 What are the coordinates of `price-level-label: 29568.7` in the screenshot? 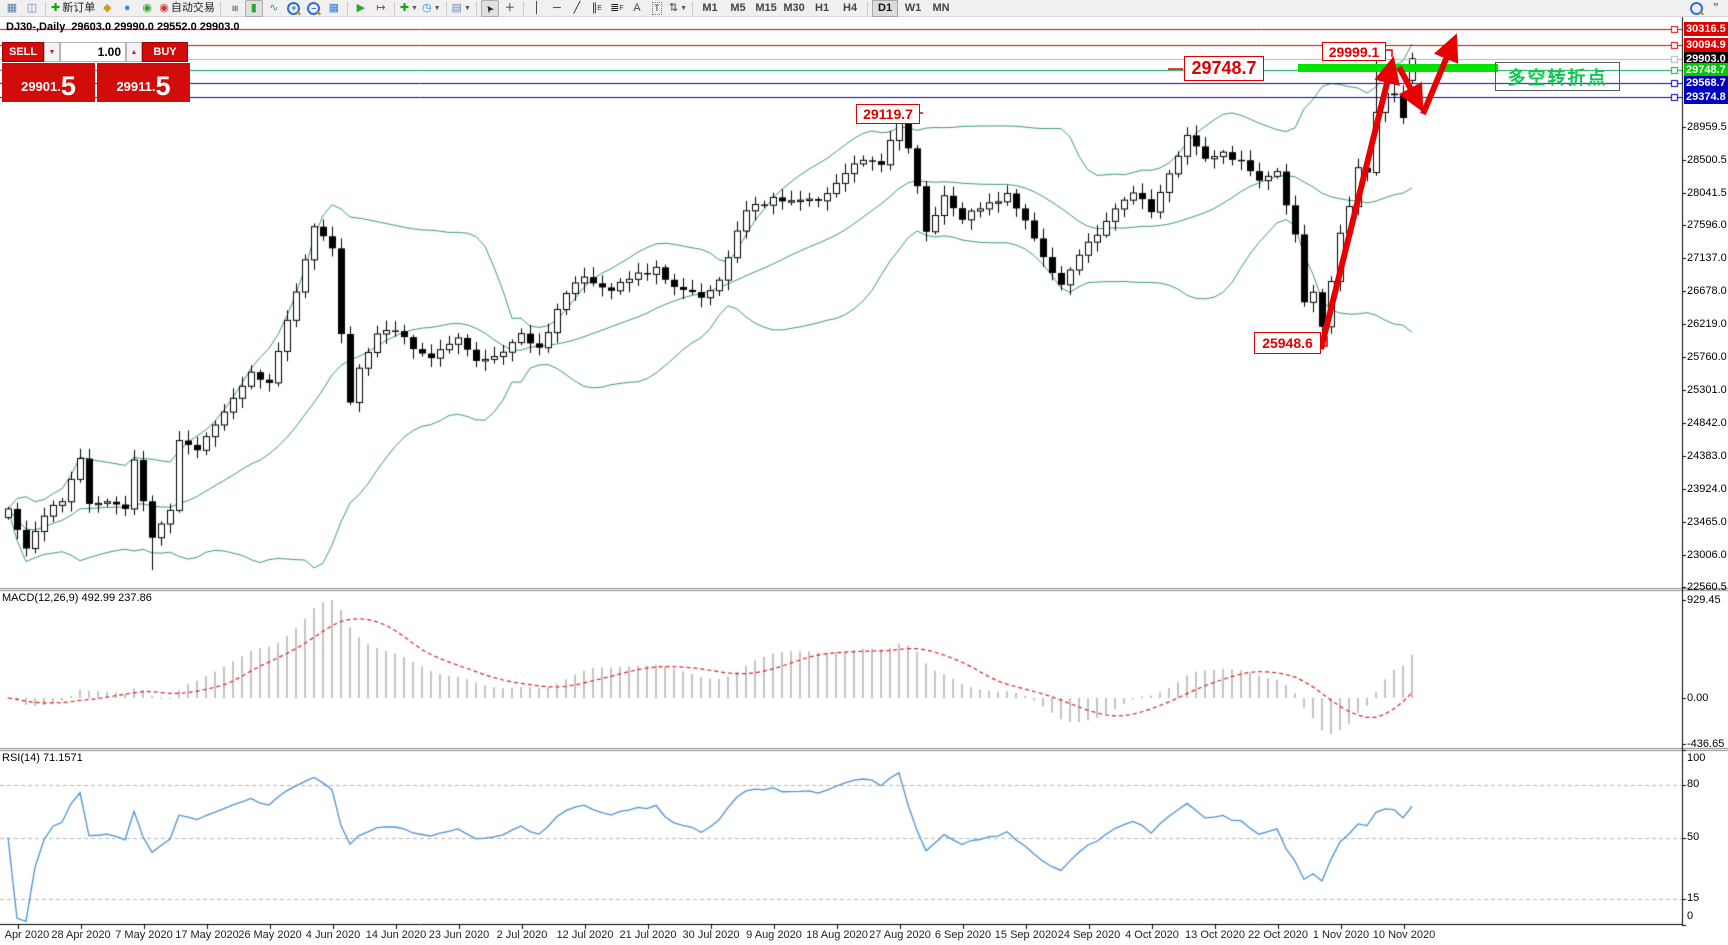 It's located at (1706, 82).